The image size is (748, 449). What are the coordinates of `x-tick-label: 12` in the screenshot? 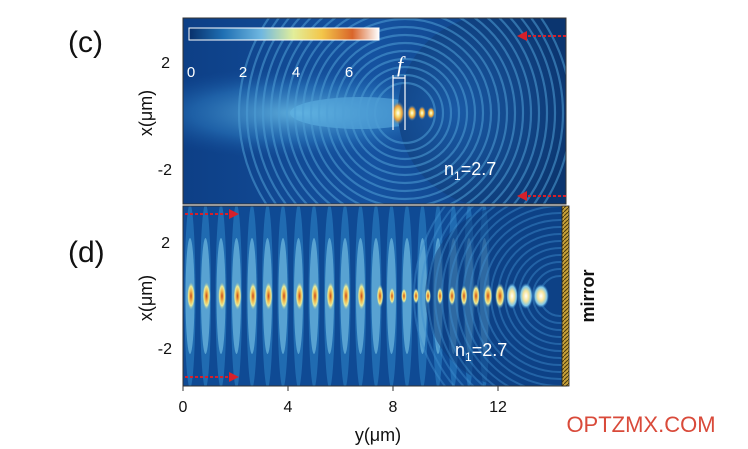 It's located at (498, 407).